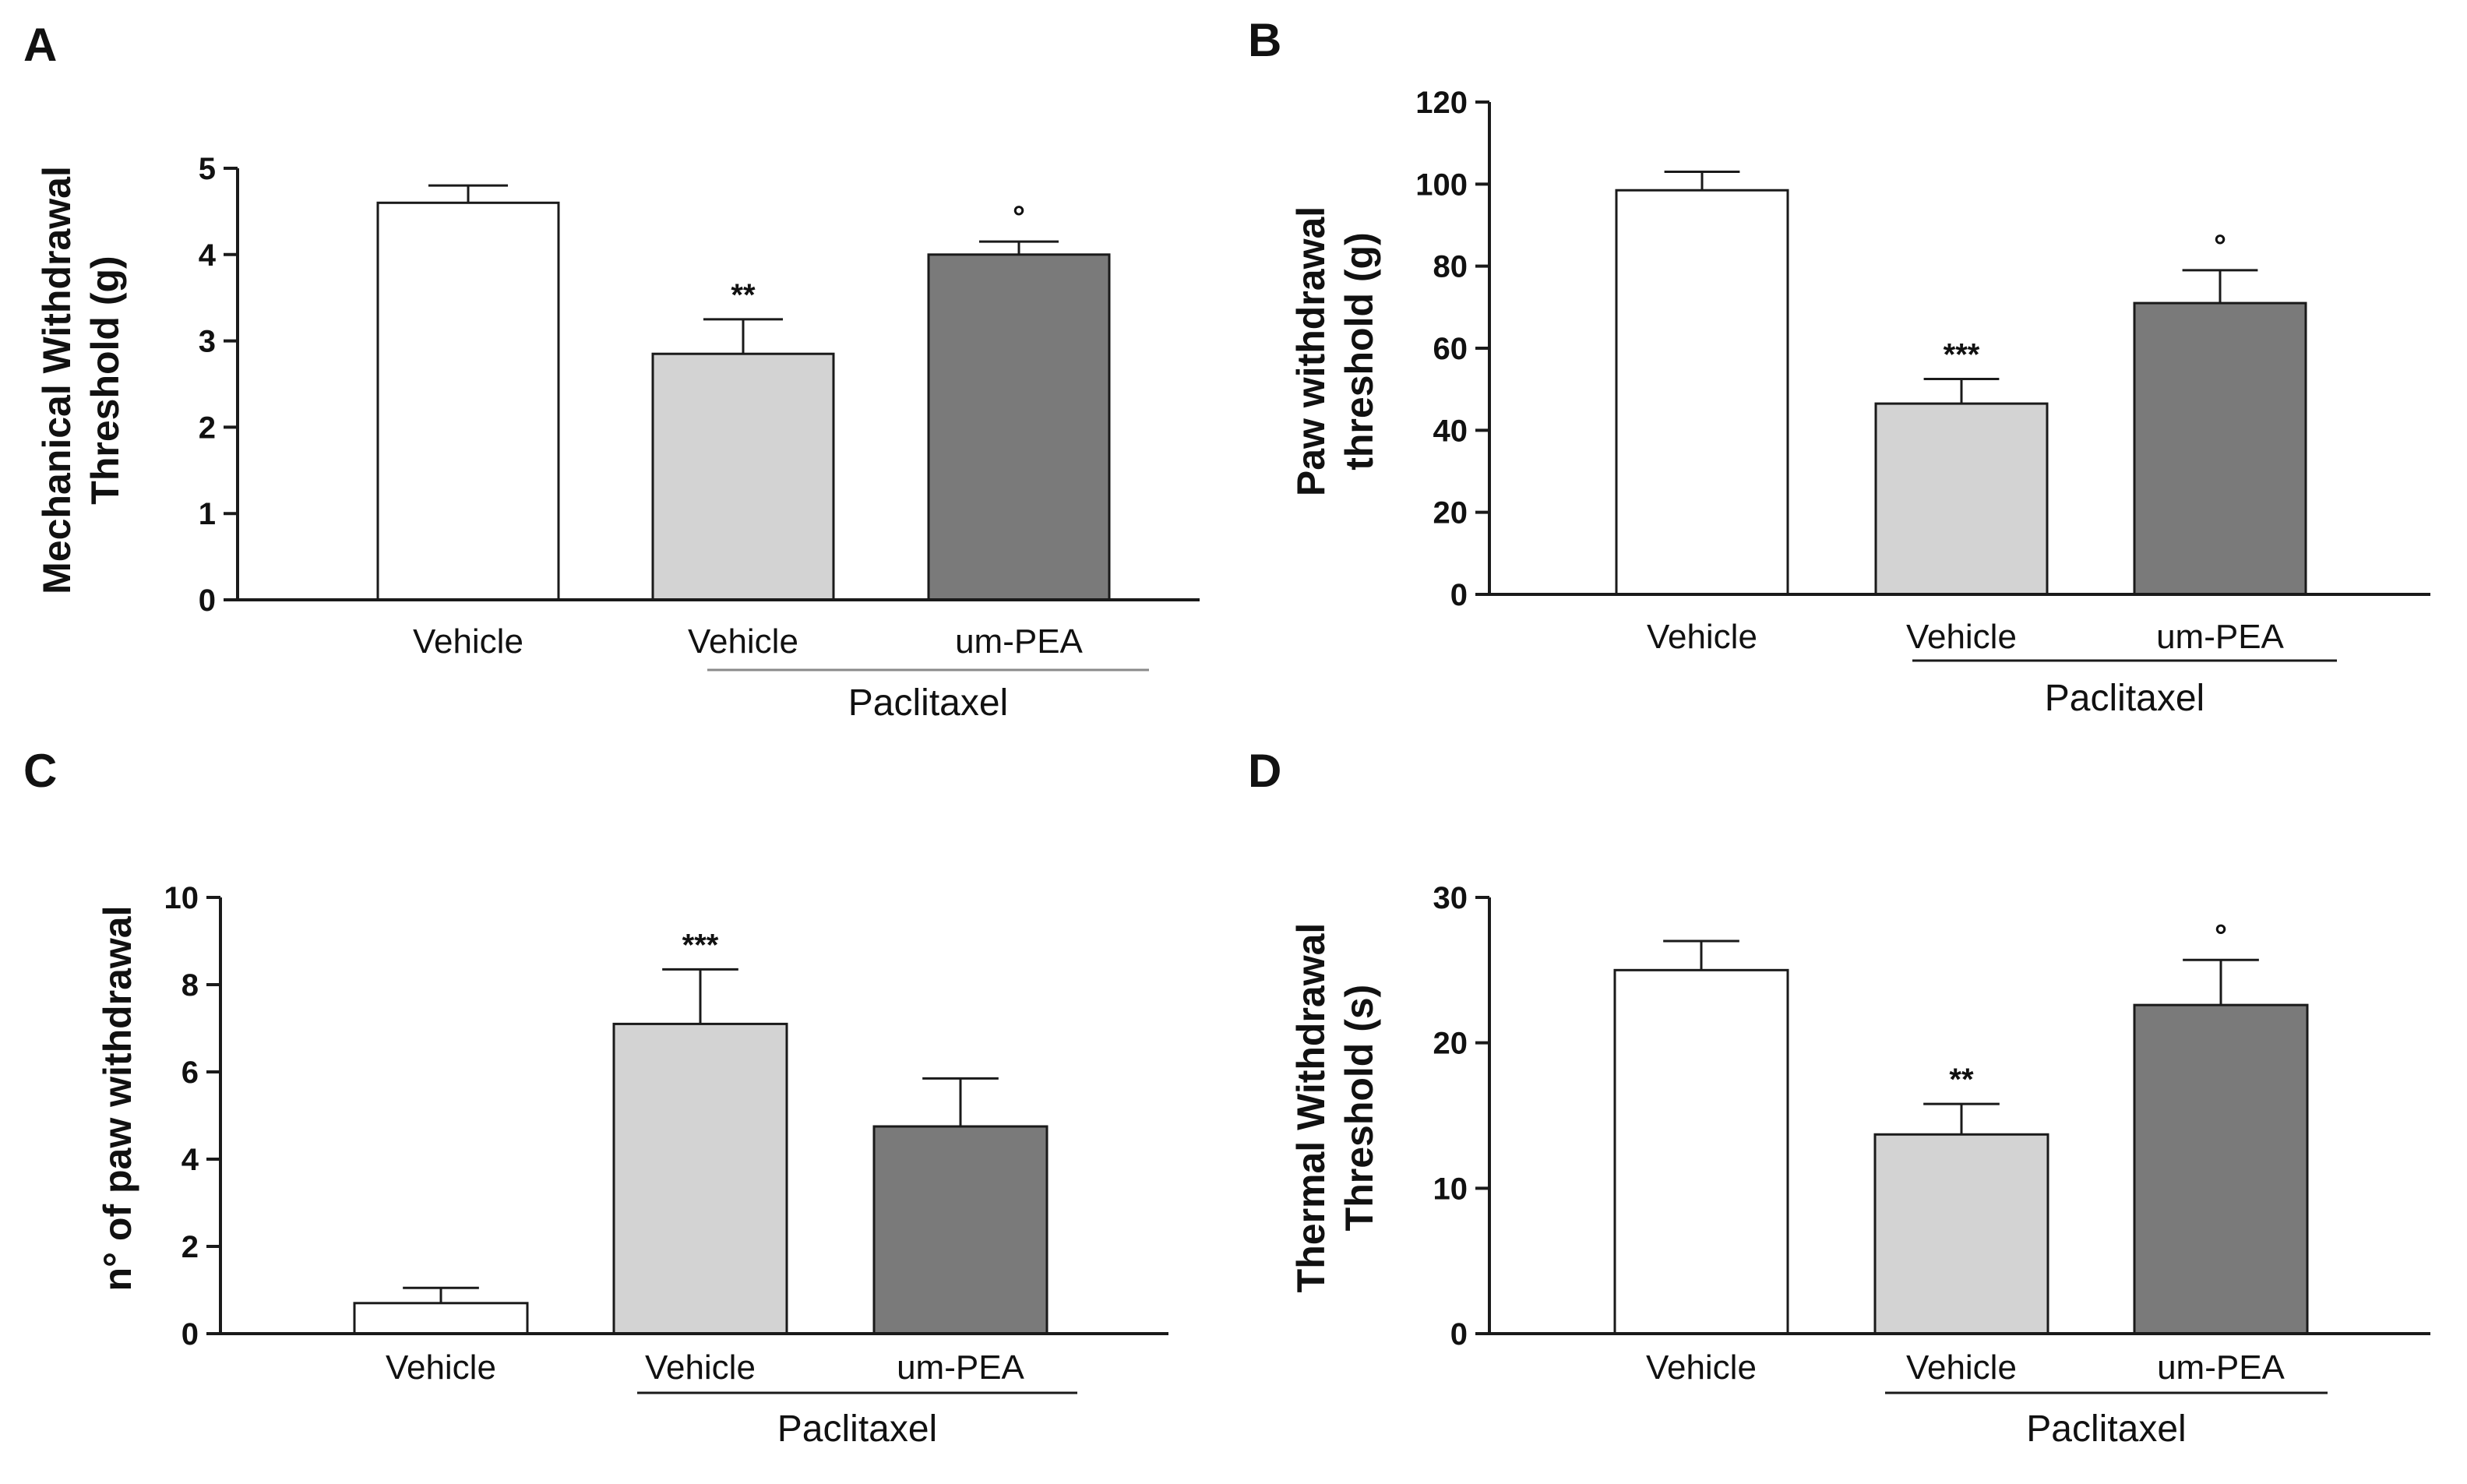 The width and height of the screenshot is (2467, 1484). Describe the element at coordinates (1335, 1108) in the screenshot. I see `y-axis-label: Thermal Withdrawal Threshold (s)` at that location.